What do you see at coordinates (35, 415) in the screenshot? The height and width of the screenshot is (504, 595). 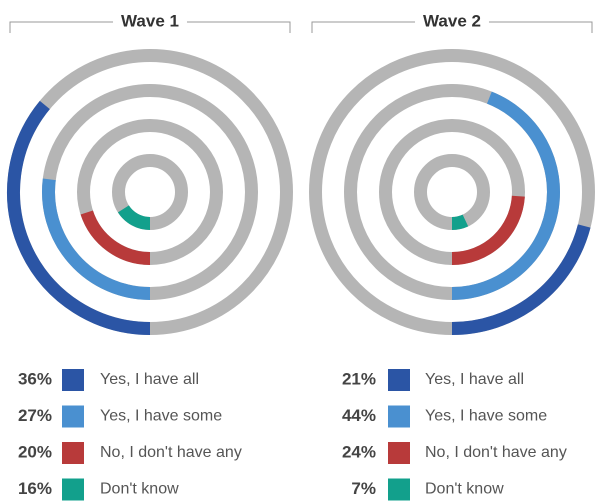 I see `value-label: 27%` at bounding box center [35, 415].